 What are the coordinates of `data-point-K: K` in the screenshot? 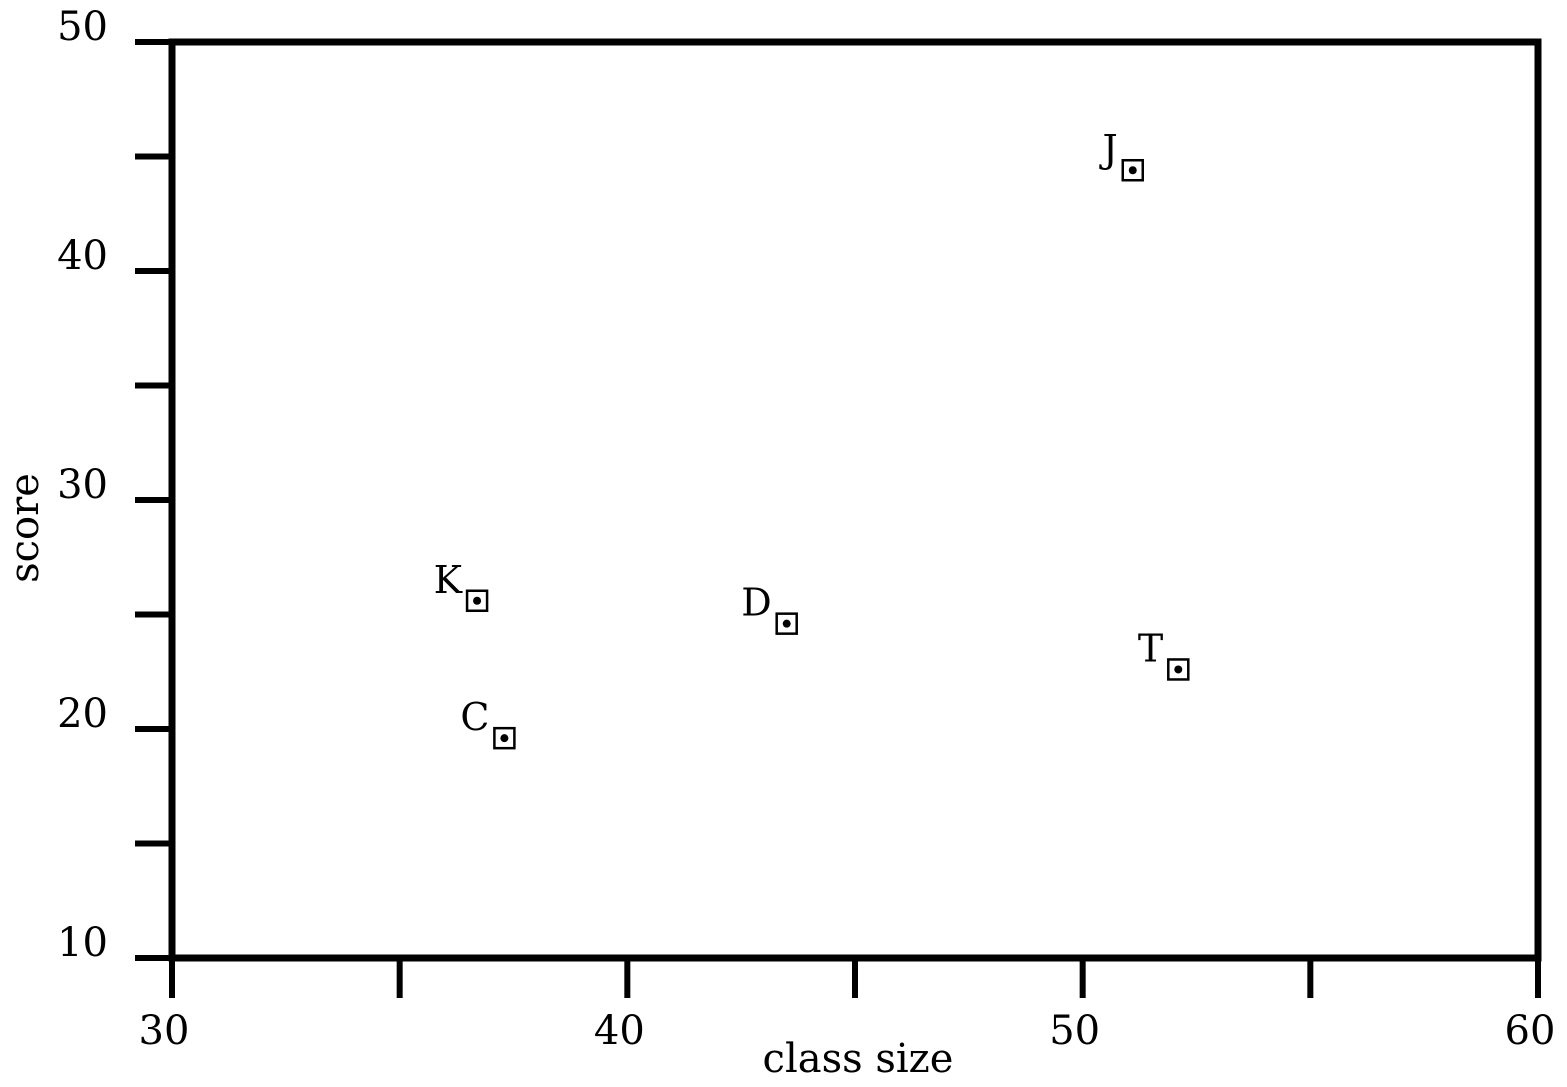 It's located at (461, 585).